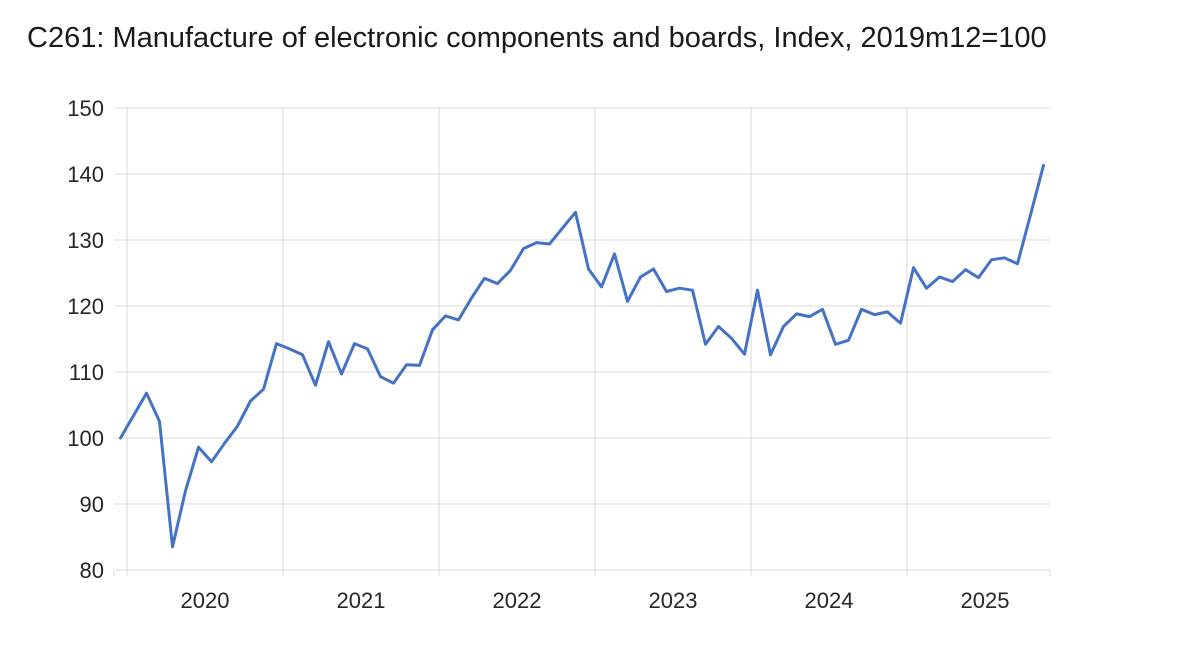  What do you see at coordinates (86, 372) in the screenshot?
I see `y-axis-label: 110` at bounding box center [86, 372].